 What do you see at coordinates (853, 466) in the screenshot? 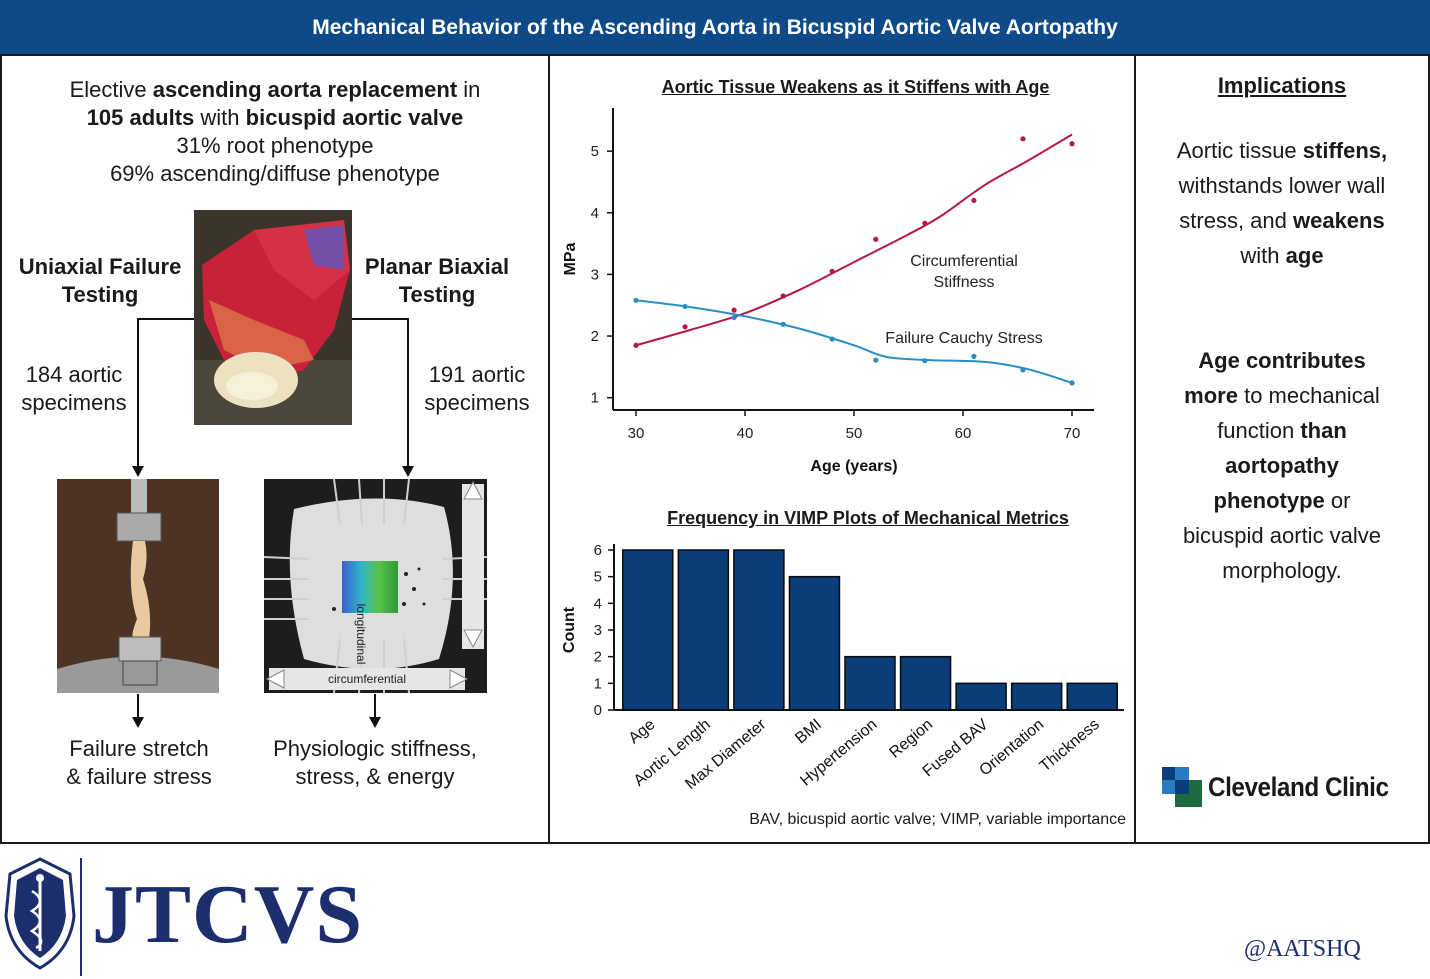
I see `x-axis-label: Age (years)` at bounding box center [853, 466].